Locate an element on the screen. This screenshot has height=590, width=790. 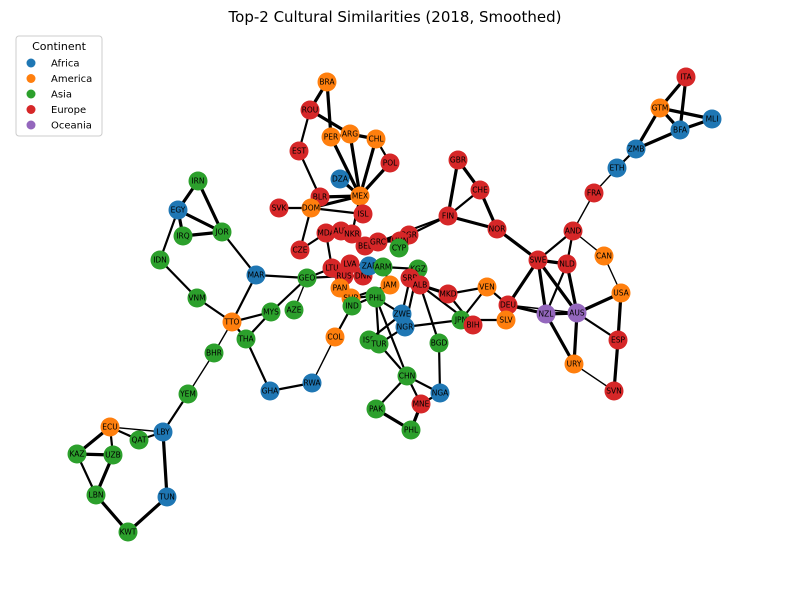
node-label-bhr: BHR is located at coordinates (214, 353).